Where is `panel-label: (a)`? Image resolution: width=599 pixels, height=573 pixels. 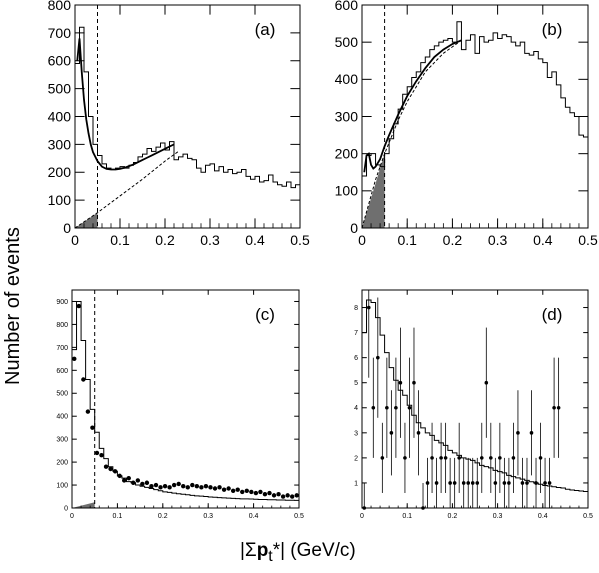
panel-label: (a) is located at coordinates (265, 29).